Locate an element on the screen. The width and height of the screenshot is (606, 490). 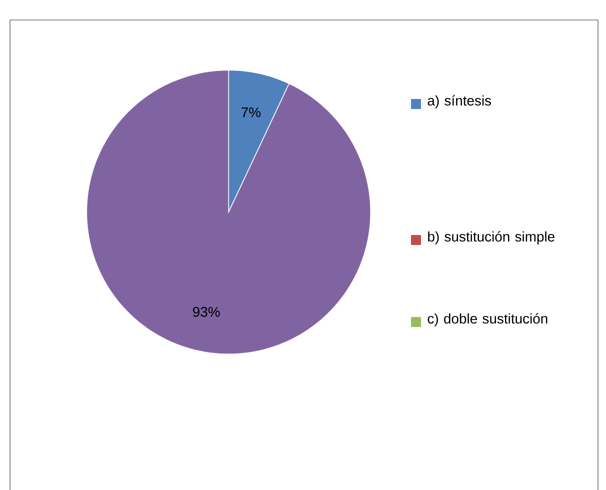
legend-label: a) síntesis is located at coordinates (460, 101).